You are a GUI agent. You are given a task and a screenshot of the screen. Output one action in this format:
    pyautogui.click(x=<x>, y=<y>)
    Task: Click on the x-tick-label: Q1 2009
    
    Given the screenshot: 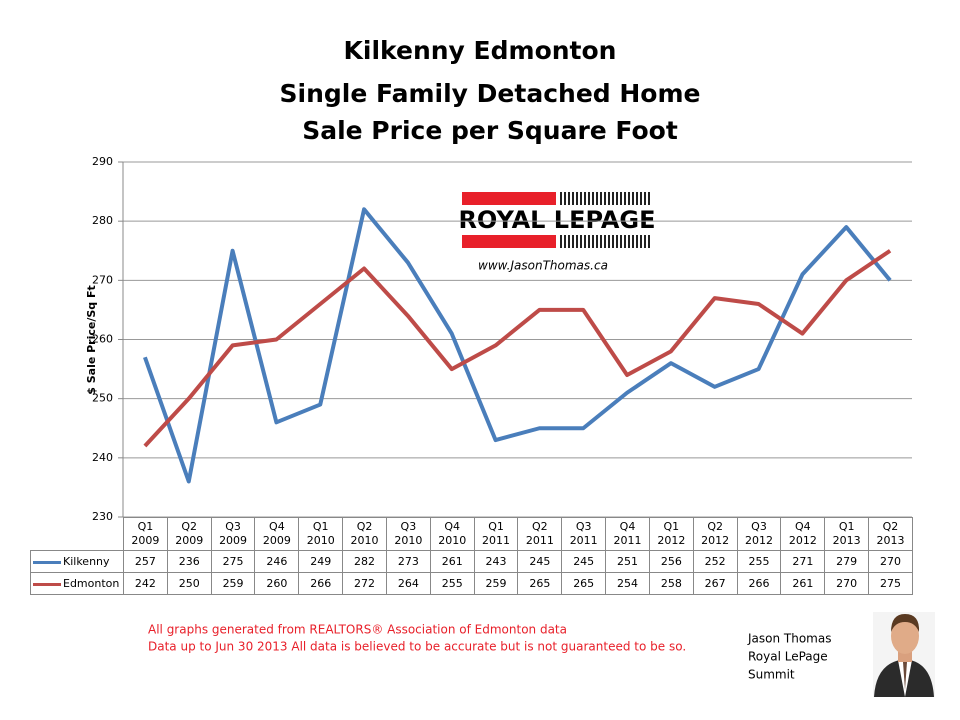 What is the action you would take?
    pyautogui.click(x=145, y=533)
    